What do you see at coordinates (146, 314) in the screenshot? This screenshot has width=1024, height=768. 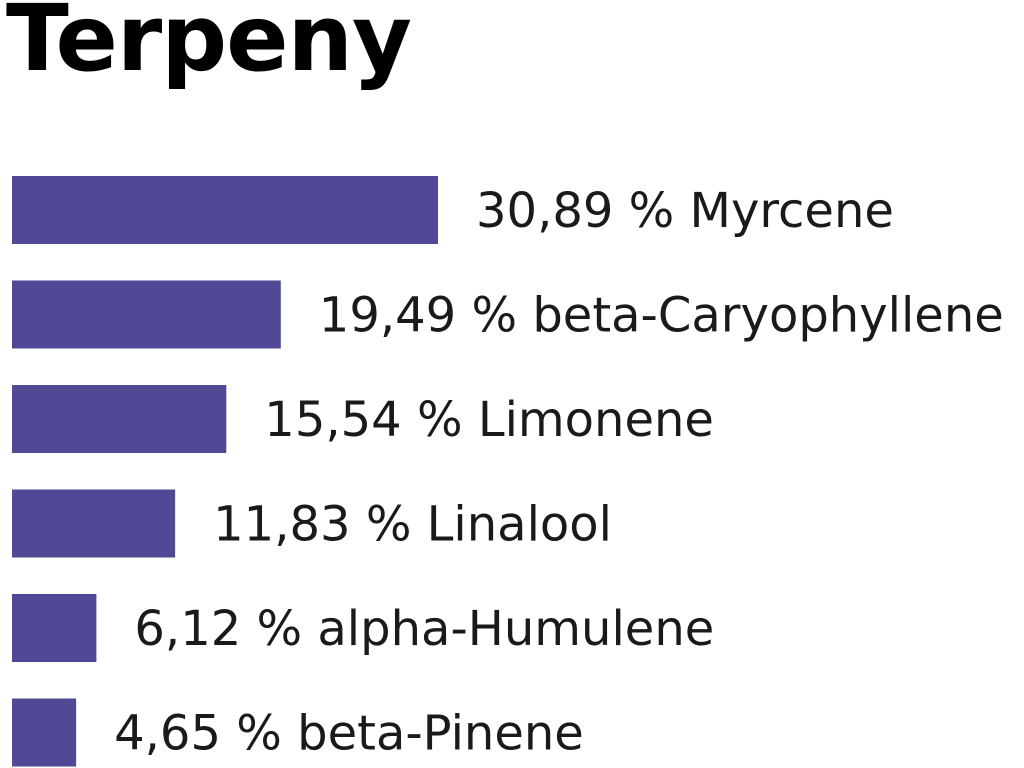 I see `bar-beta-caryophyllene` at bounding box center [146, 314].